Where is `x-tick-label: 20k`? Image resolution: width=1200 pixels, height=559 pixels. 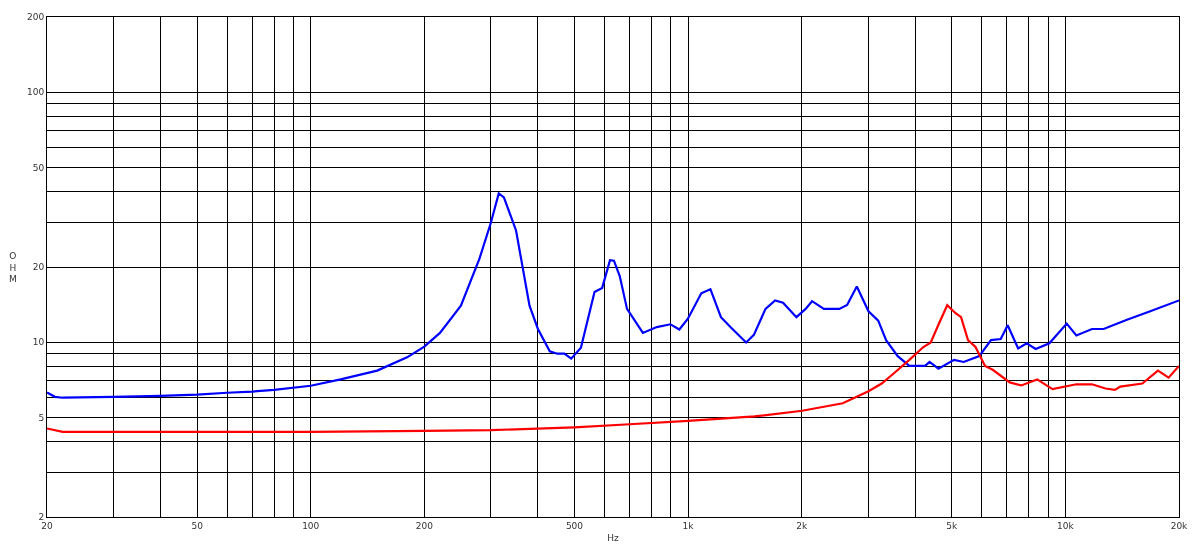 x-tick-label: 20k is located at coordinates (1179, 525).